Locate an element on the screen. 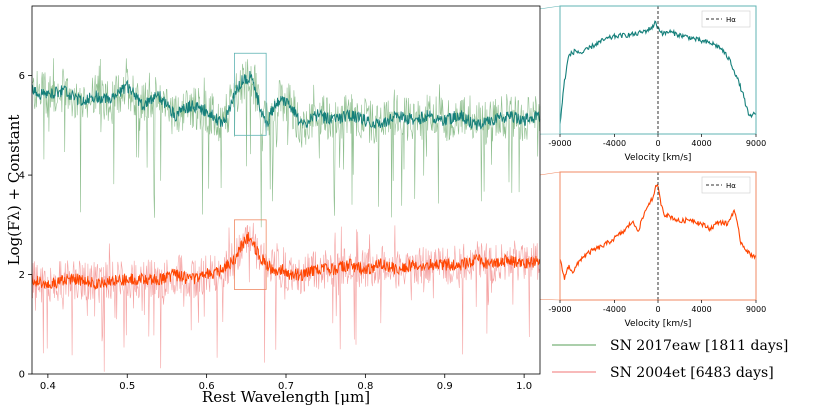 The height and width of the screenshot is (415, 830). inset-top-x-title: Velocity [km/s] is located at coordinates (658, 158).